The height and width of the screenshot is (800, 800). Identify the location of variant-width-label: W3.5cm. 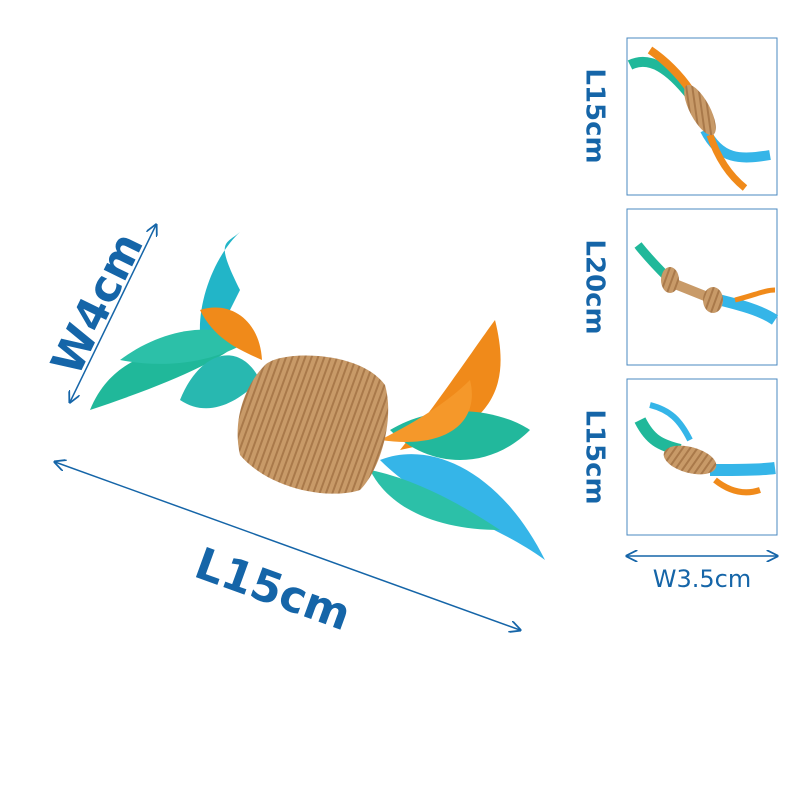
(702, 579).